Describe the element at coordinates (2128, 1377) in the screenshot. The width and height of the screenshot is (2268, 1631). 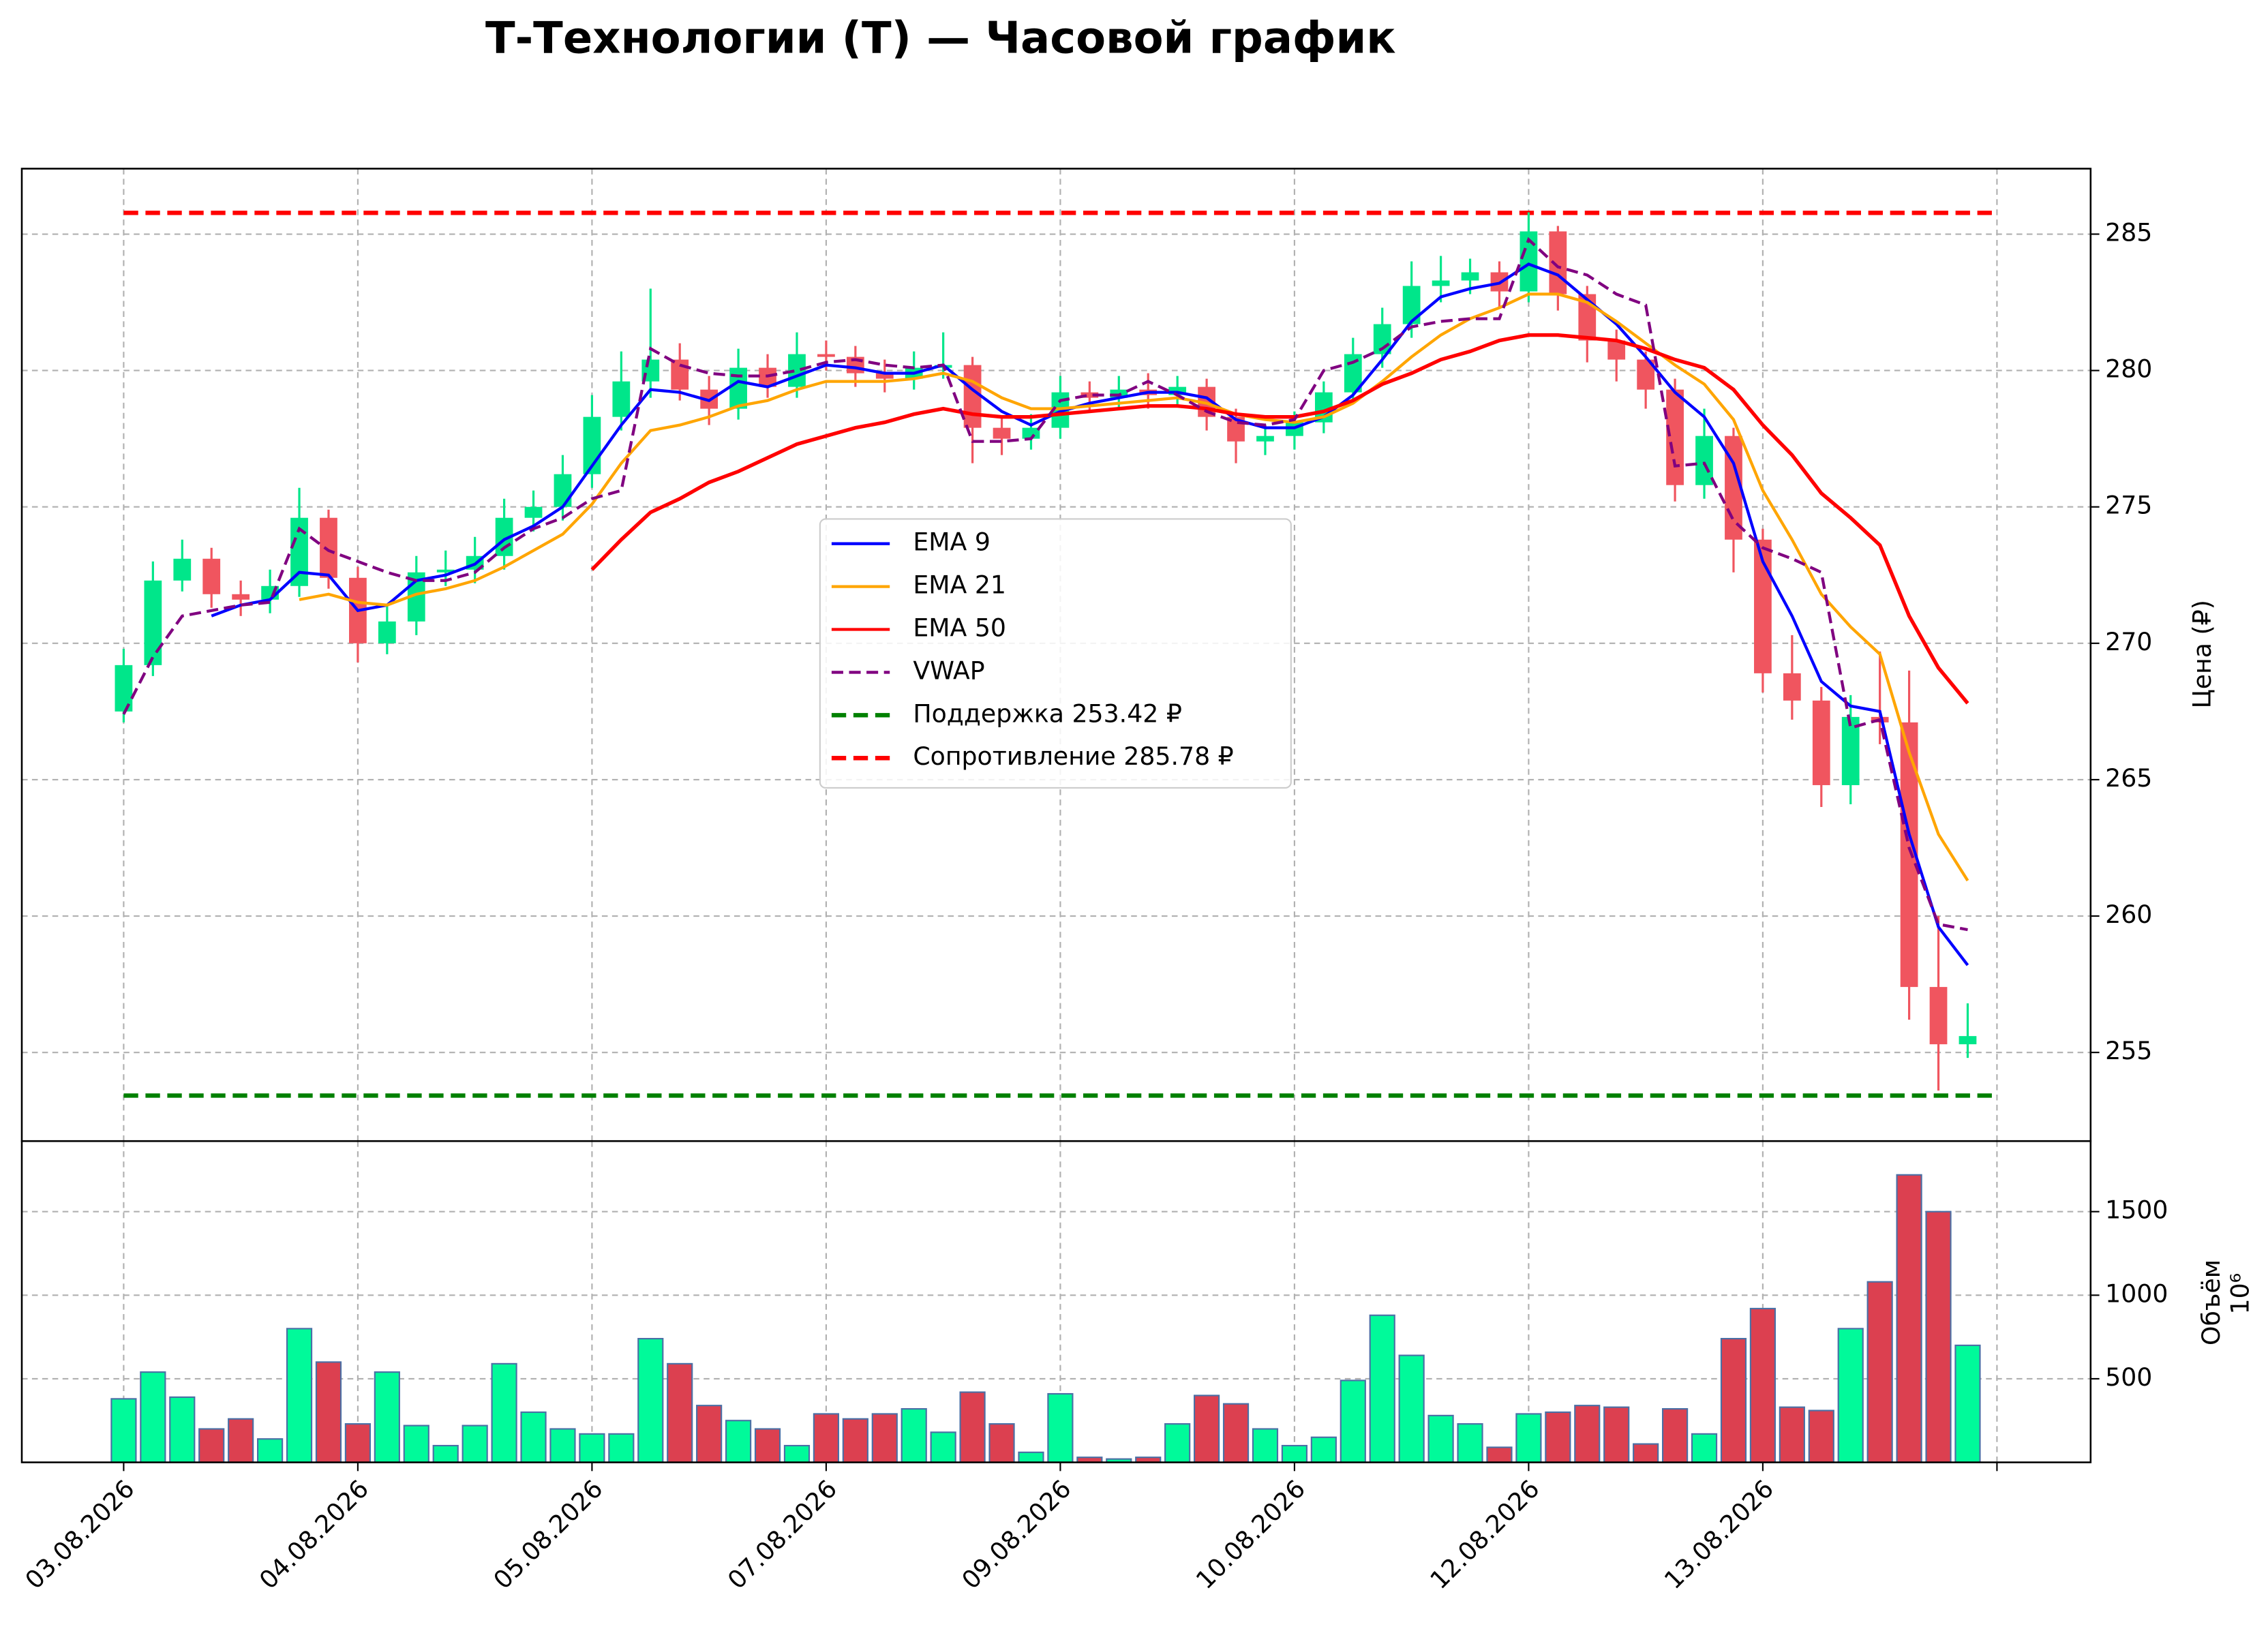
I see `volume-tick-label: 500` at that location.